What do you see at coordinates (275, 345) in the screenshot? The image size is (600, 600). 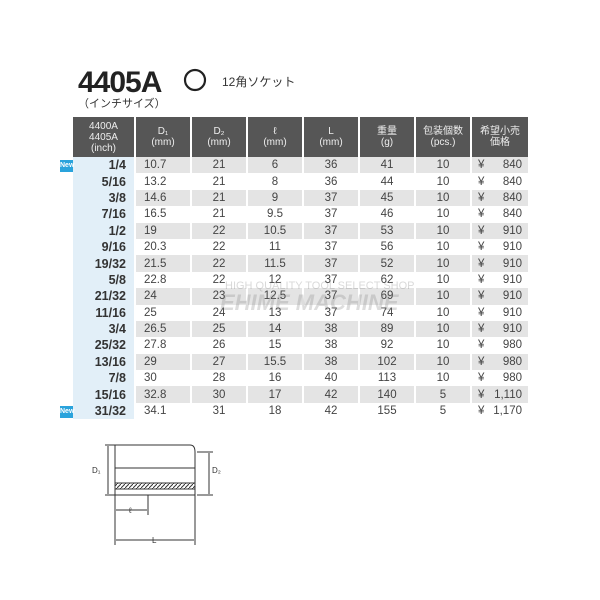 I see `l-cell: 15` at bounding box center [275, 345].